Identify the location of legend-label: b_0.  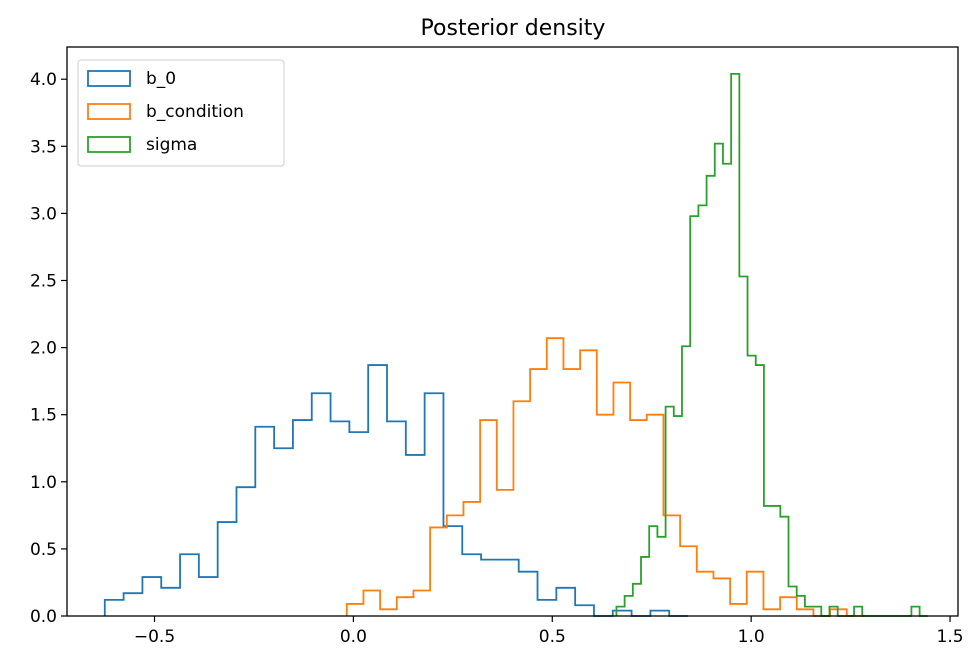
(161, 79).